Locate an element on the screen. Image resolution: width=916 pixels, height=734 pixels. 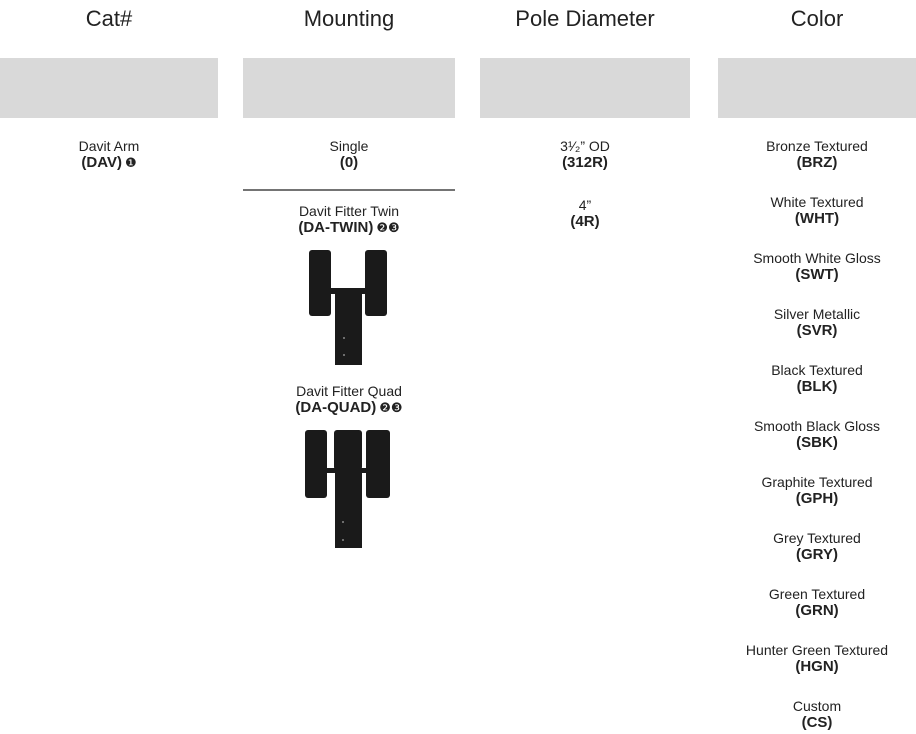
option-code-line: (HGN) is located at coordinates (812, 666).